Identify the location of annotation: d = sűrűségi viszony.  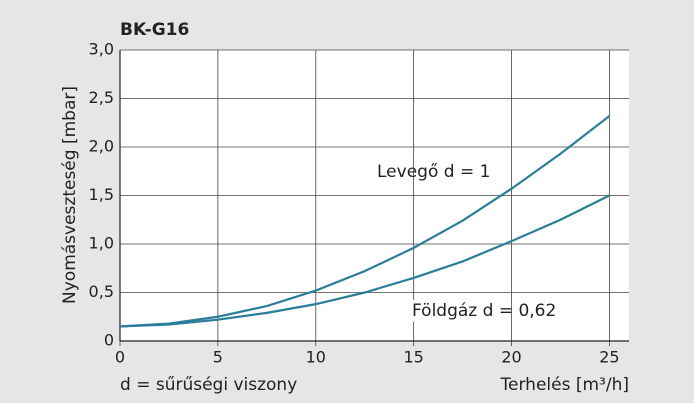
(208, 385).